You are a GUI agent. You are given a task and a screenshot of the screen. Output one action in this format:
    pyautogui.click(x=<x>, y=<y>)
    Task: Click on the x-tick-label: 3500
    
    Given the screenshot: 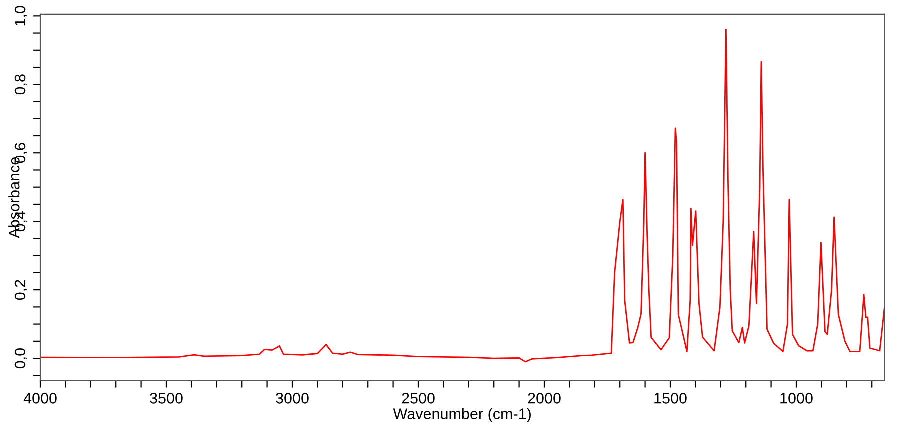 What is the action you would take?
    pyautogui.click(x=166, y=398)
    